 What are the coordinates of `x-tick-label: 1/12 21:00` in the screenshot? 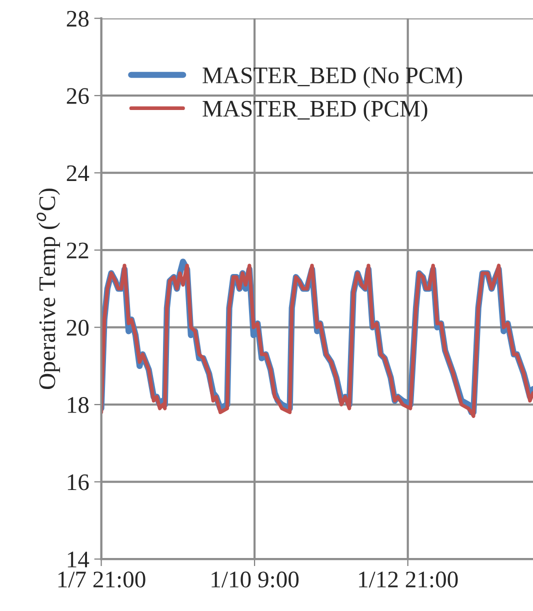 It's located at (408, 580).